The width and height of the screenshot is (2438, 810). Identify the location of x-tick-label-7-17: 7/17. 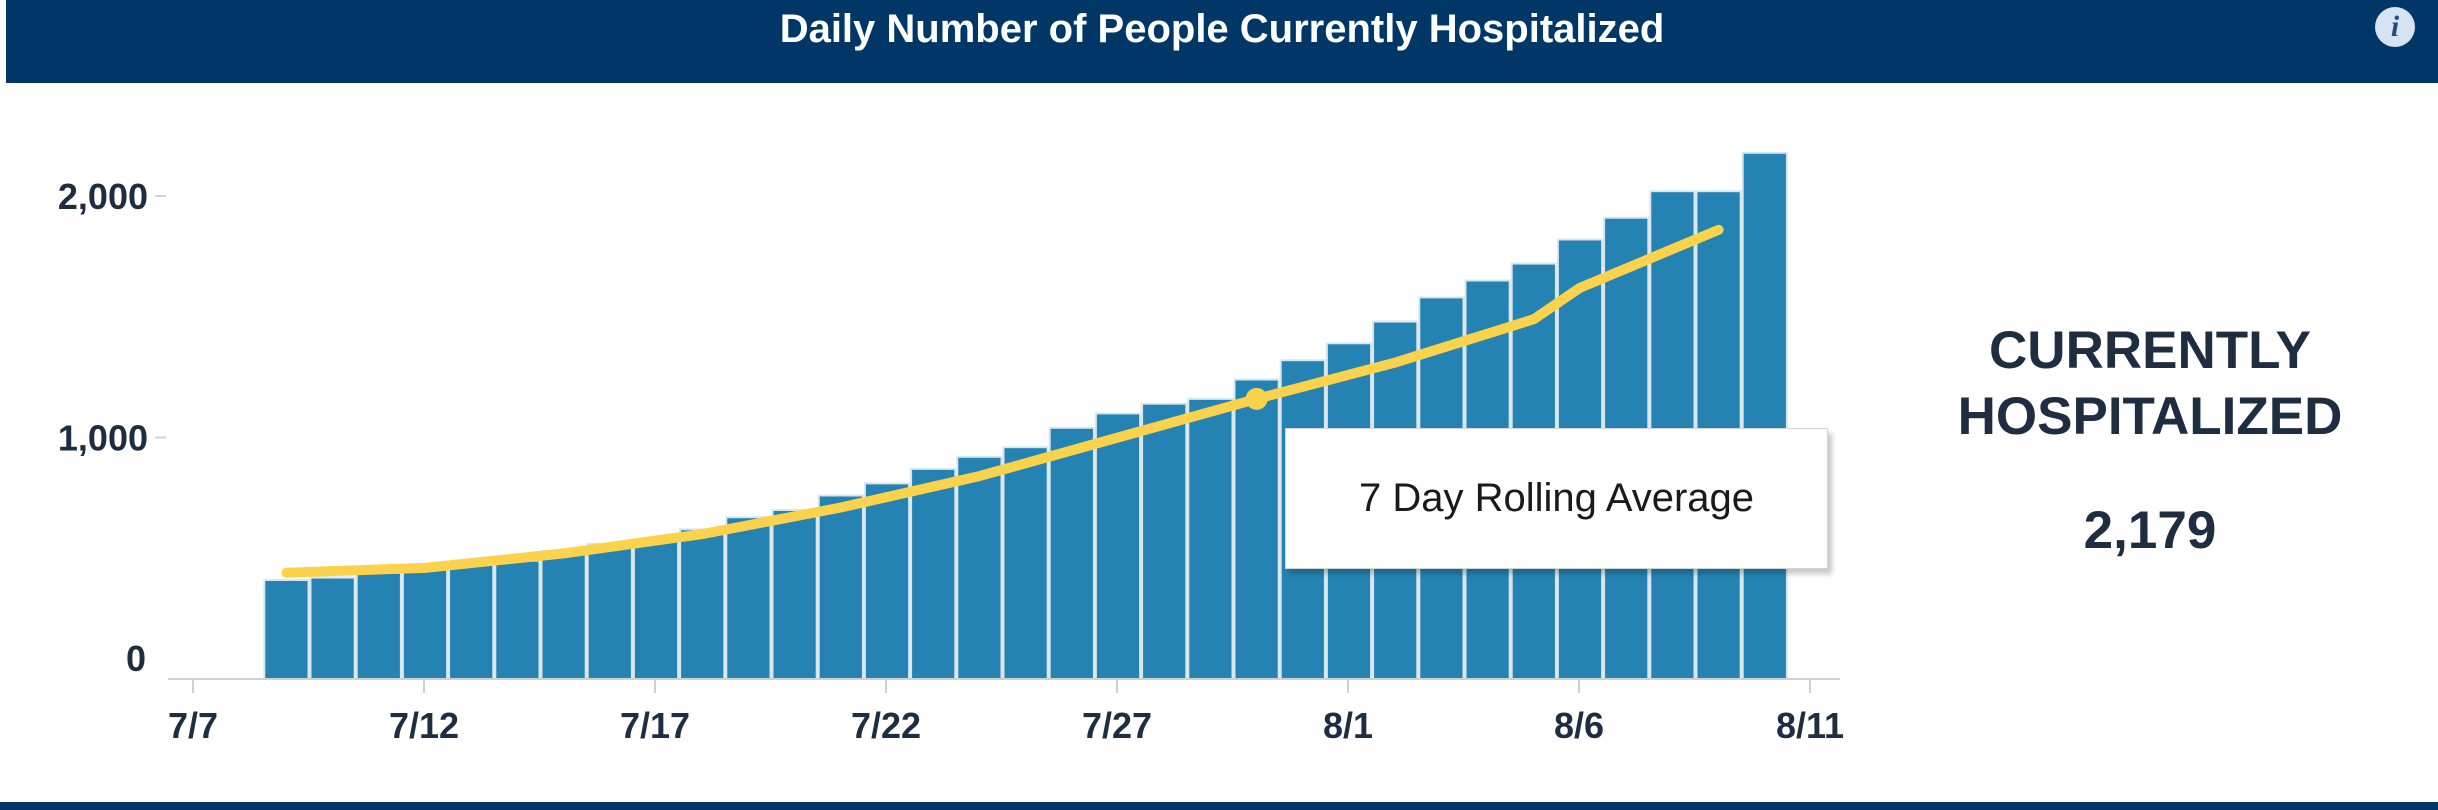
(655, 725).